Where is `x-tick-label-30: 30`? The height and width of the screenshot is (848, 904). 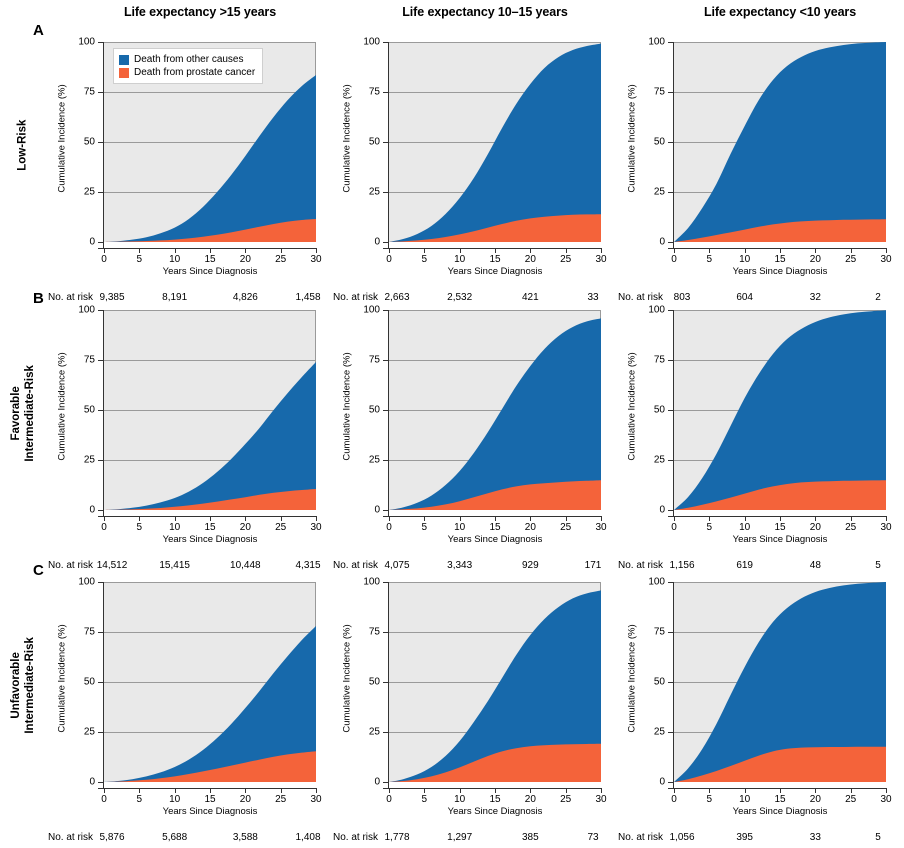
x-tick-label-30: 30 is located at coordinates (886, 799).